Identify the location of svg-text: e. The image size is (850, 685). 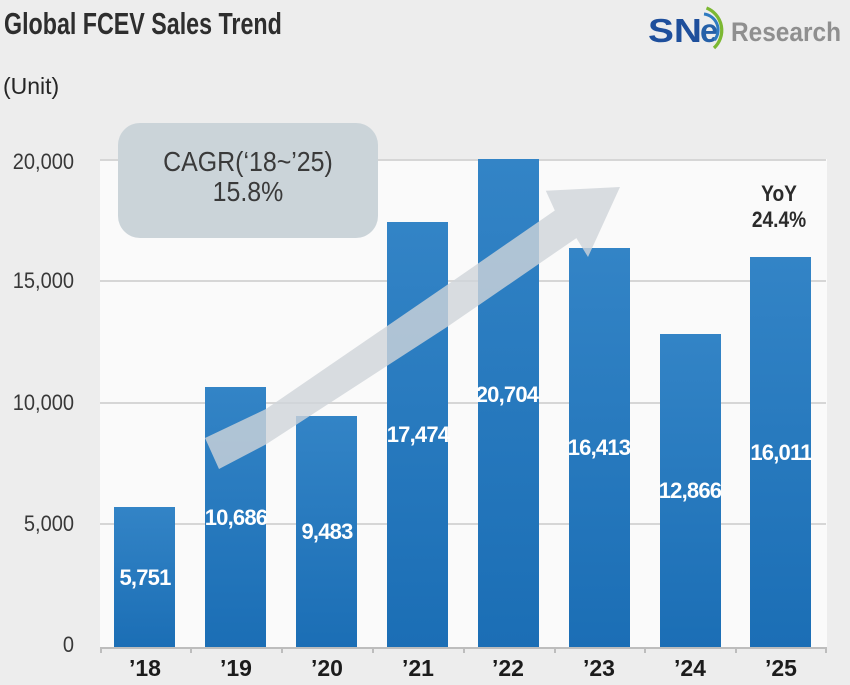
(709, 30).